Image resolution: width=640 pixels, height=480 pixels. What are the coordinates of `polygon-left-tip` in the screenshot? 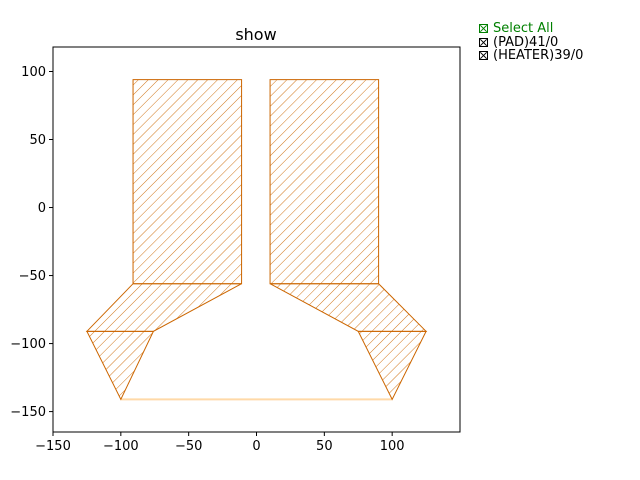 It's located at (120, 365).